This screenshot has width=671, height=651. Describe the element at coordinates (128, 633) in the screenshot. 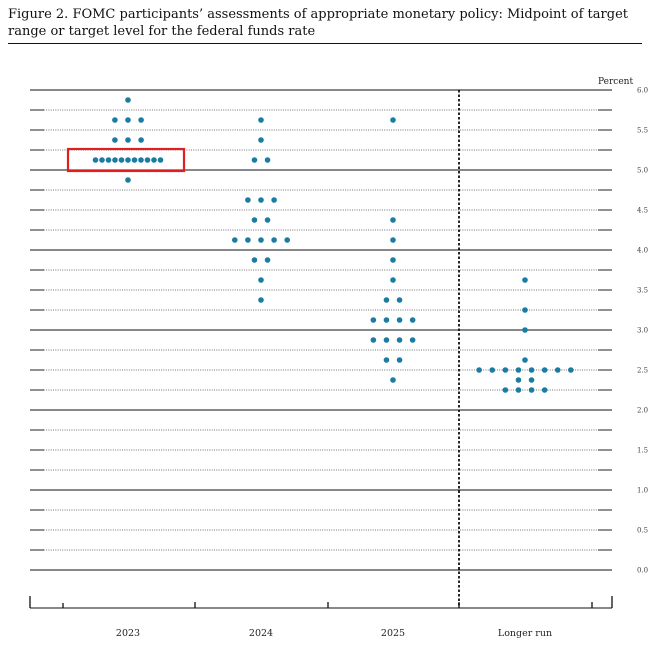

I see `x-tick-label: 2023` at that location.